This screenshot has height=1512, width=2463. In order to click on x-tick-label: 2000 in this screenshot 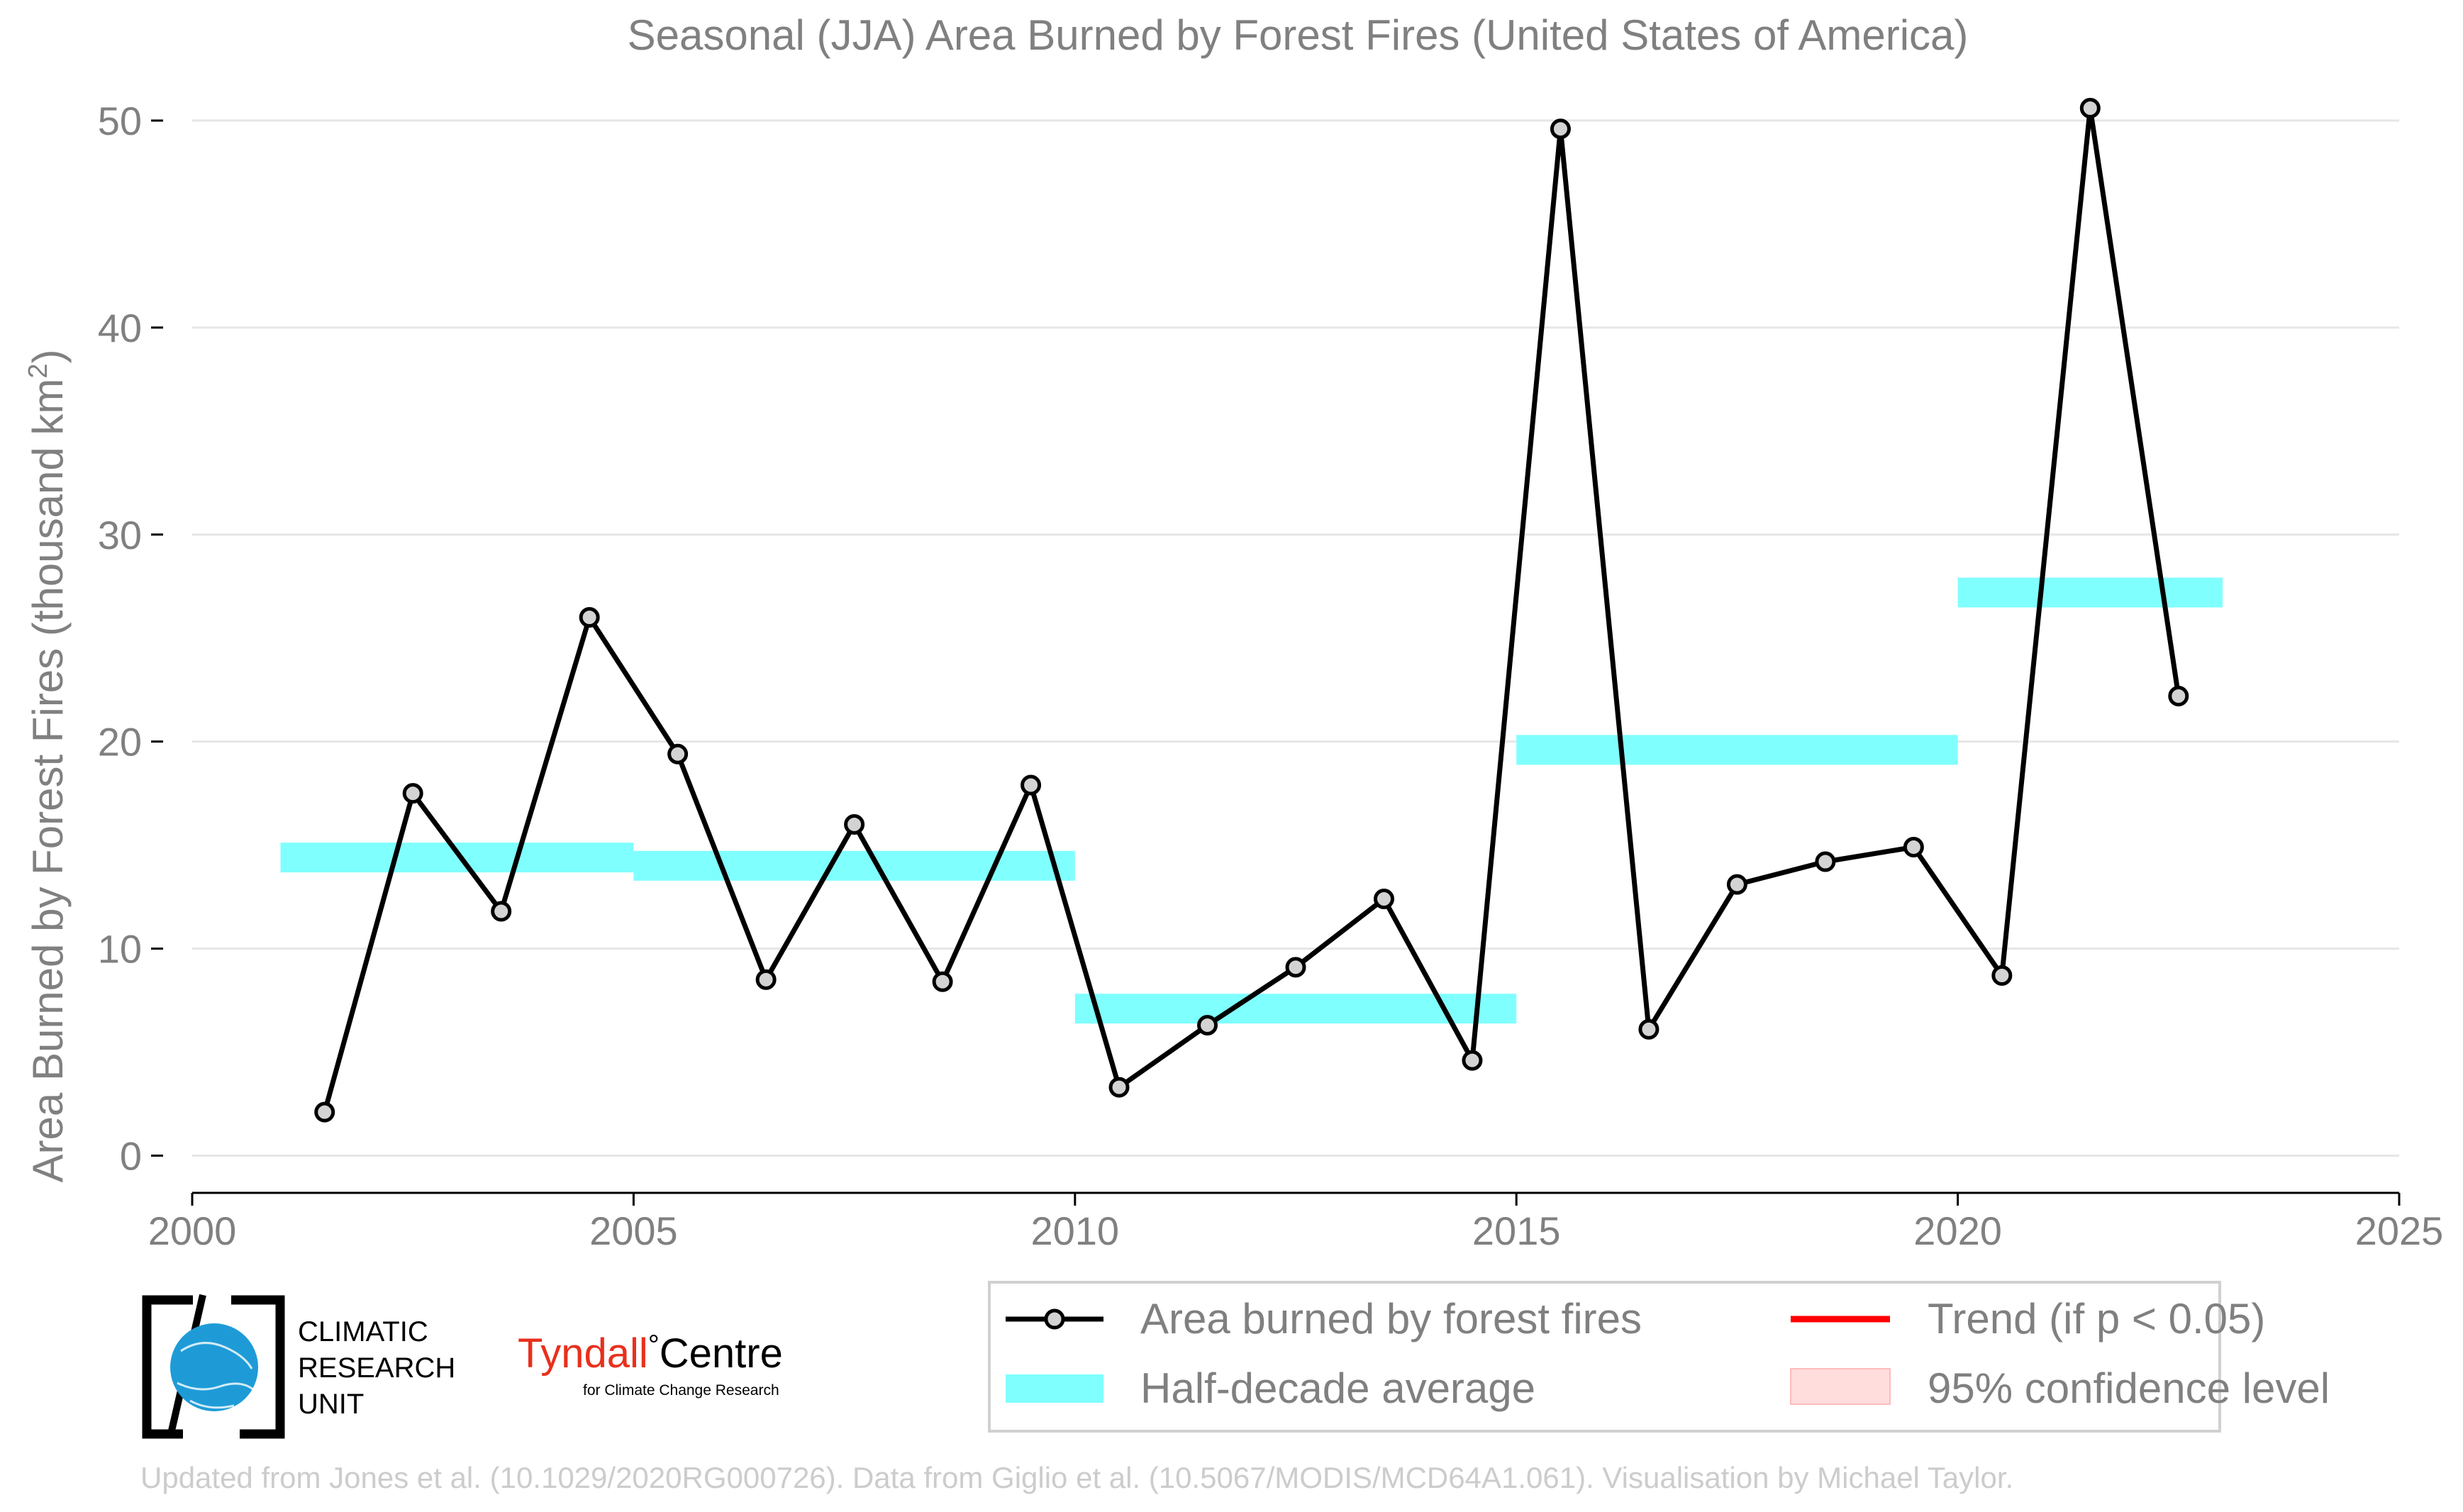, I will do `click(192, 1230)`.